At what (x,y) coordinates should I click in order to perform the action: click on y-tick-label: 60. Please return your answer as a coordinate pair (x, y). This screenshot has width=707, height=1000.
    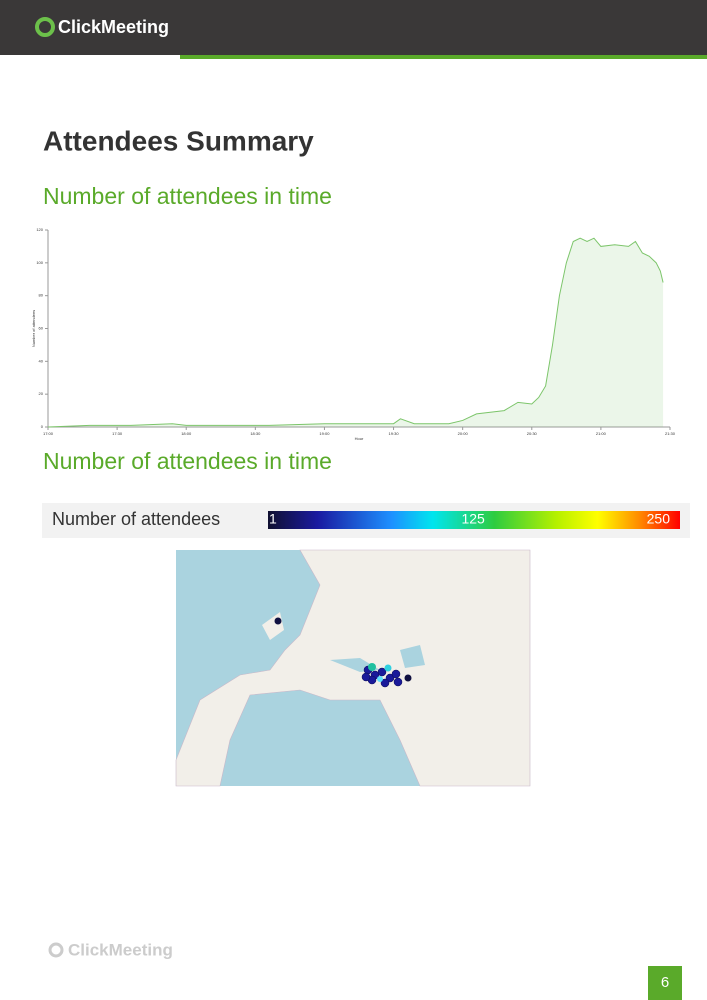
    Looking at the image, I should click on (41, 328).